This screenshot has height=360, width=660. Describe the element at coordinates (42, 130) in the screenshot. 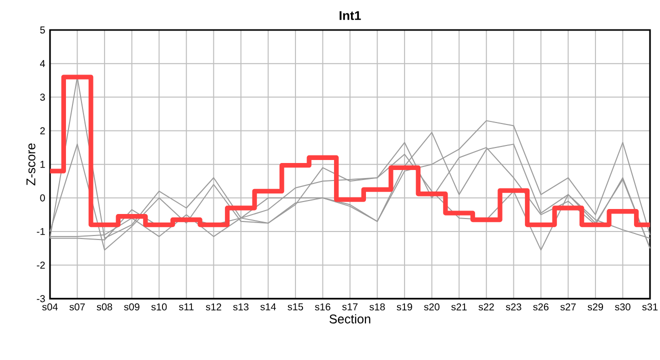

I see `y-tick-label: 2` at that location.